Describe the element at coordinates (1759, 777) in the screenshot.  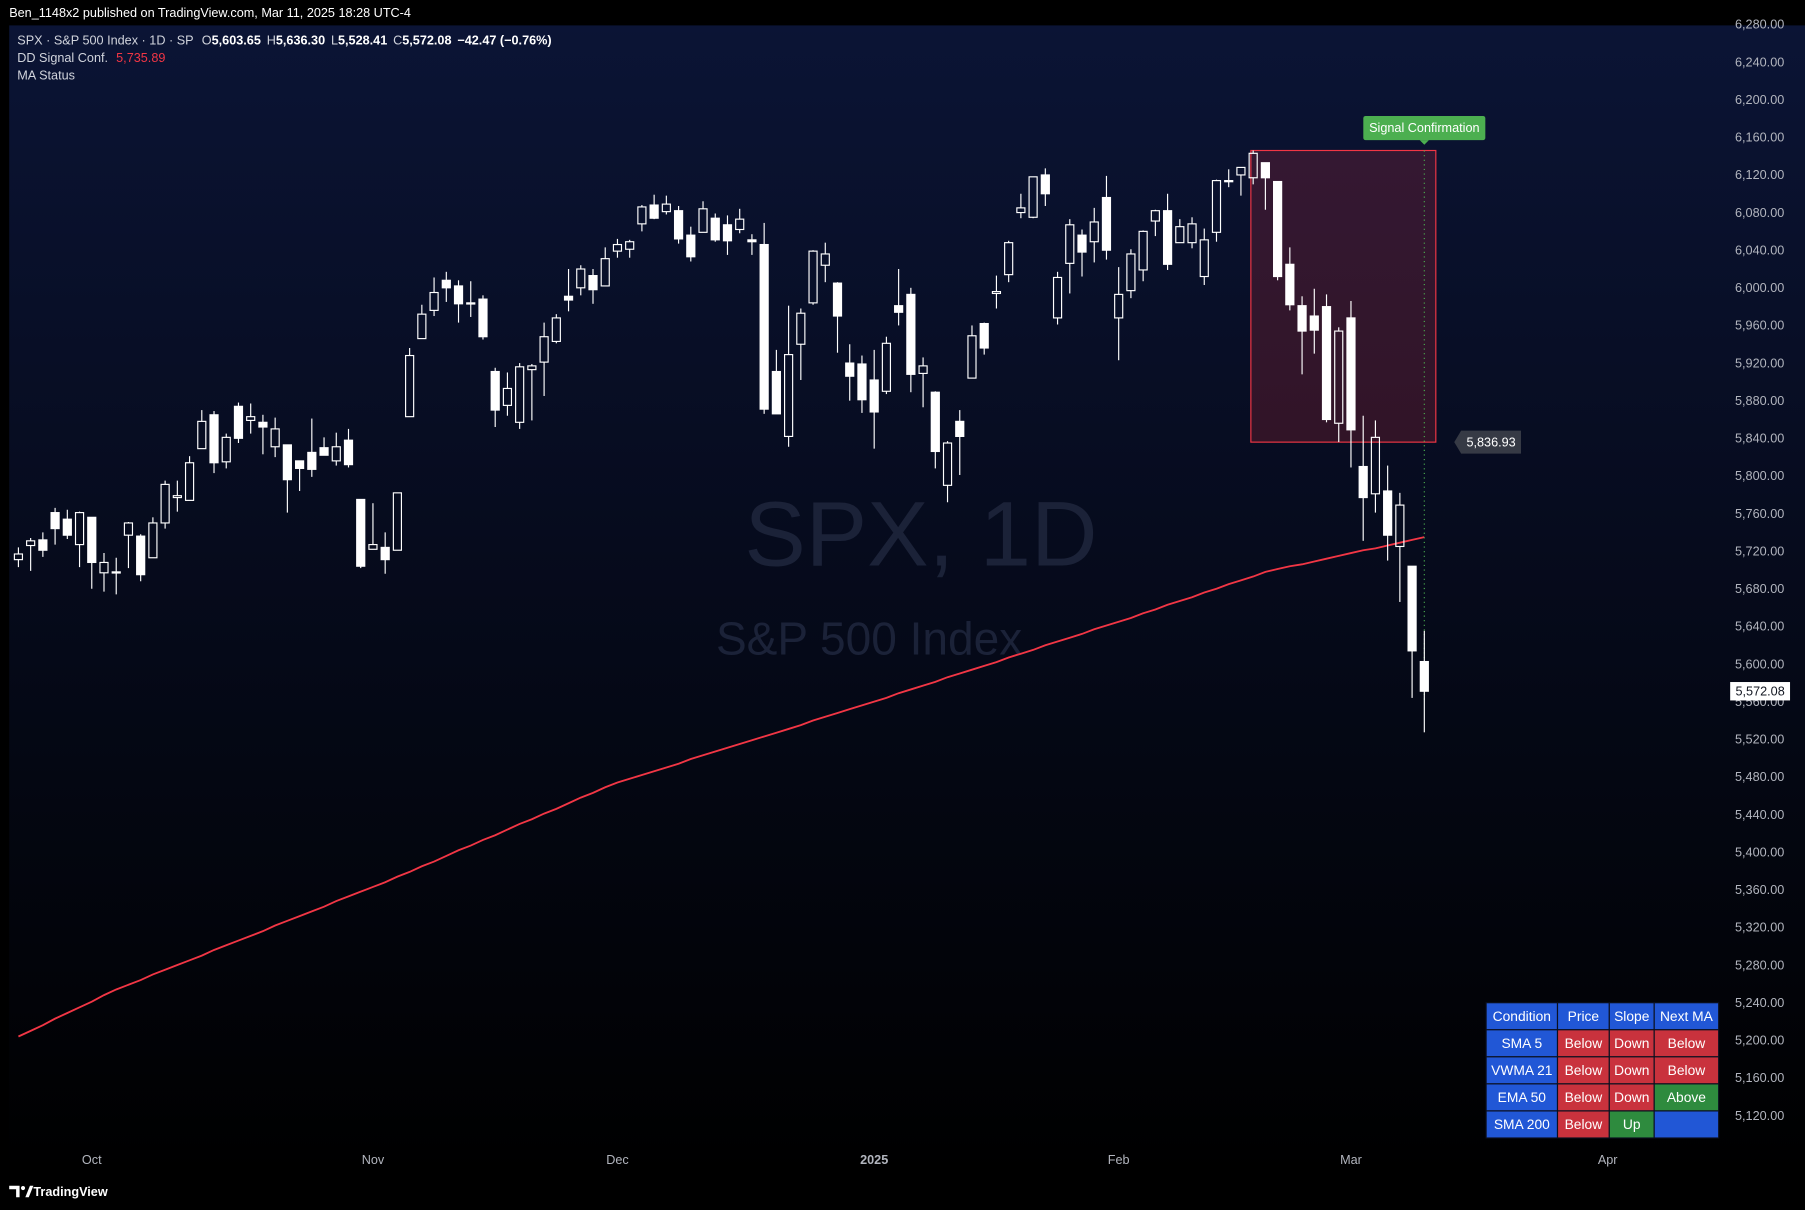
I see `y-tick-label: 5,480.00` at that location.